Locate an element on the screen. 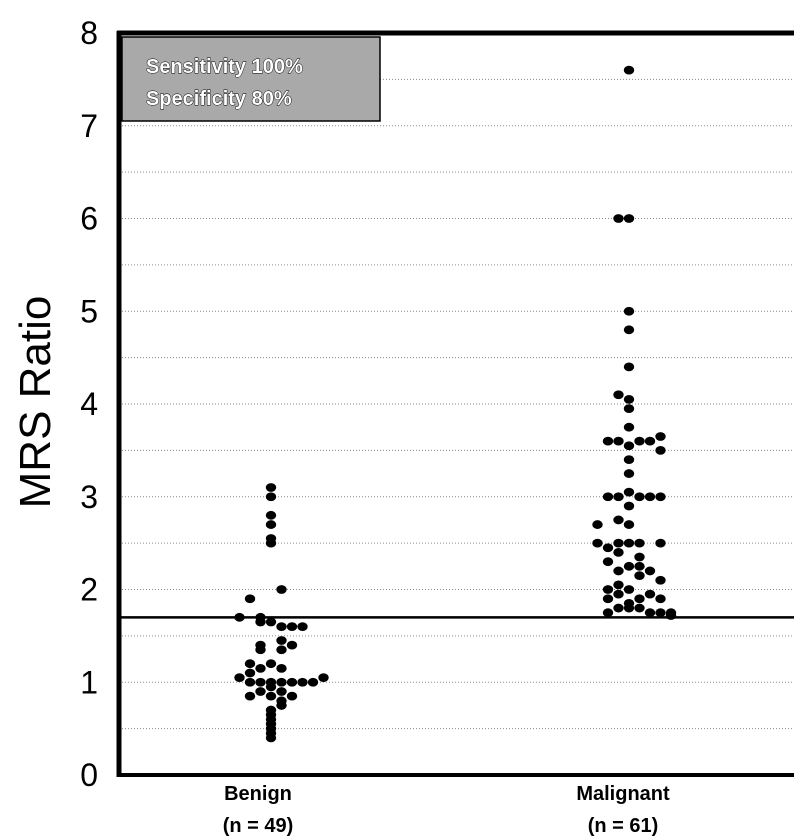 This screenshot has height=836, width=794. y-tick-label: 8 is located at coordinates (89, 33).